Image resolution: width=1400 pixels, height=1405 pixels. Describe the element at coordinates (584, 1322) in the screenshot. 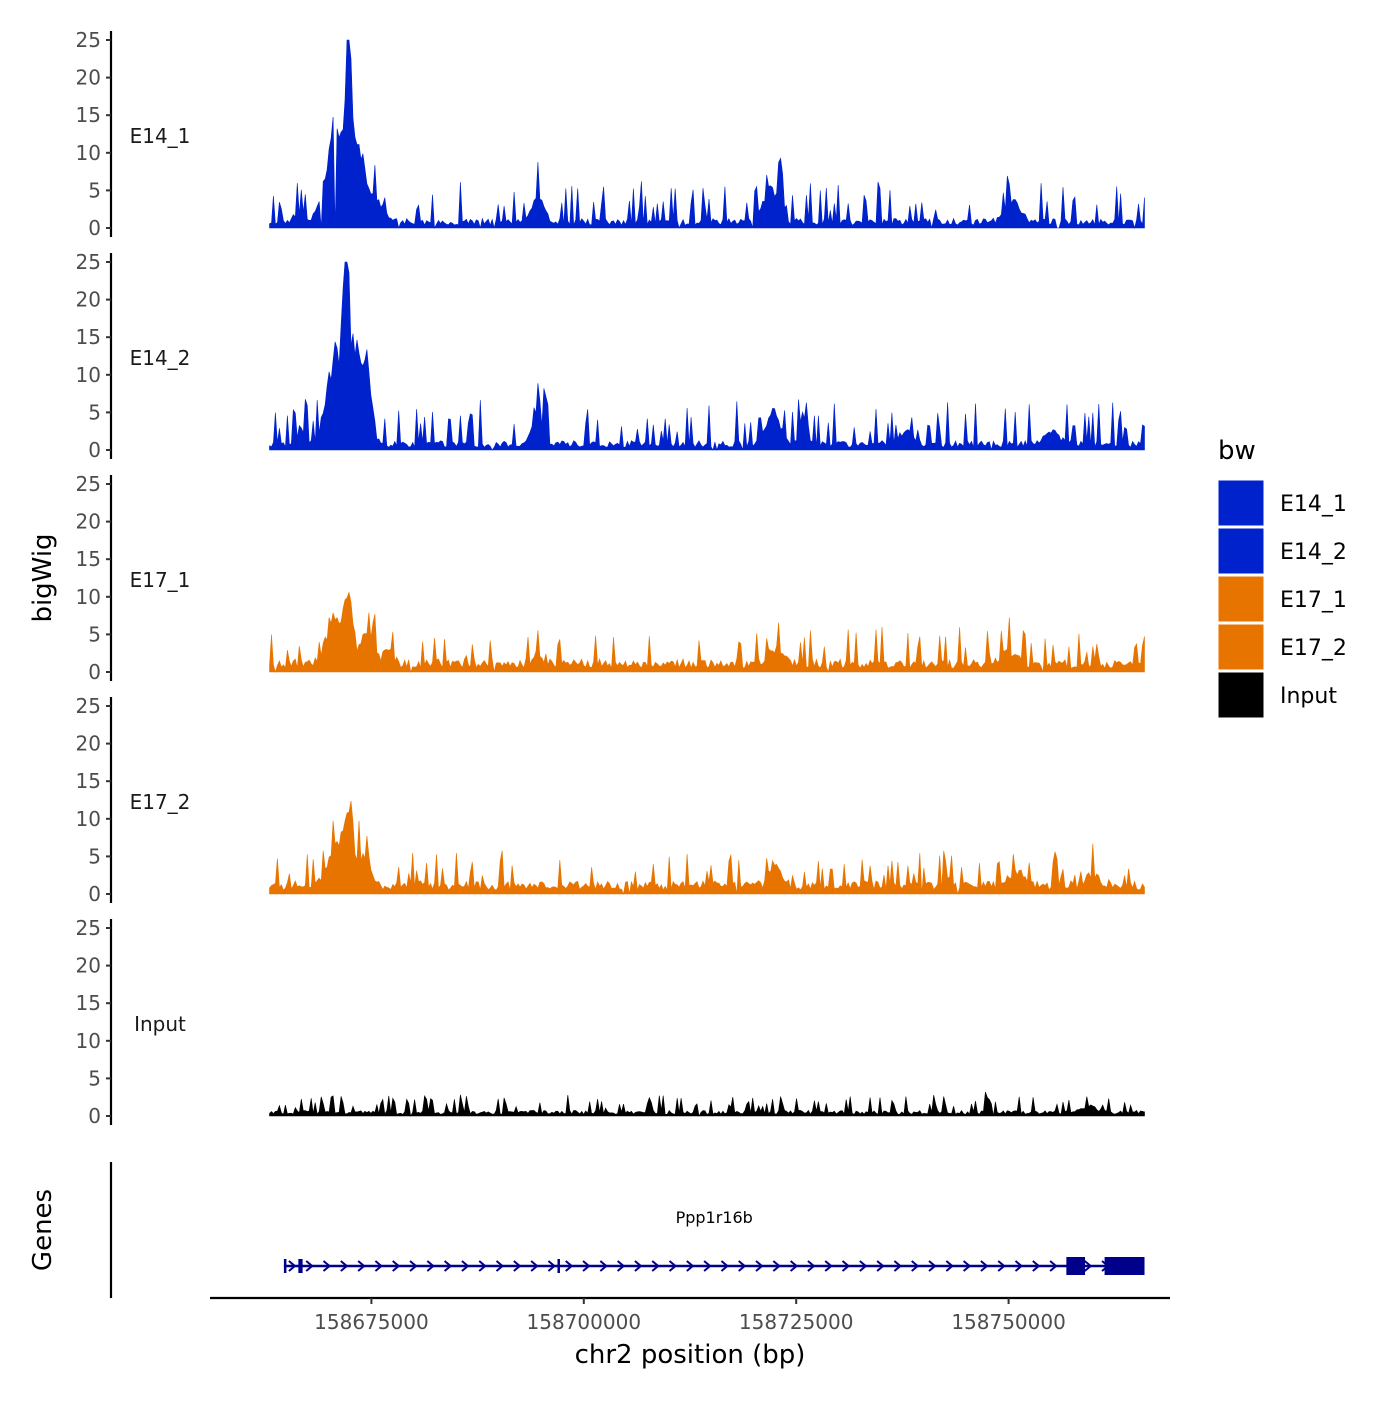

I see `x-tick-label: 158700000` at that location.